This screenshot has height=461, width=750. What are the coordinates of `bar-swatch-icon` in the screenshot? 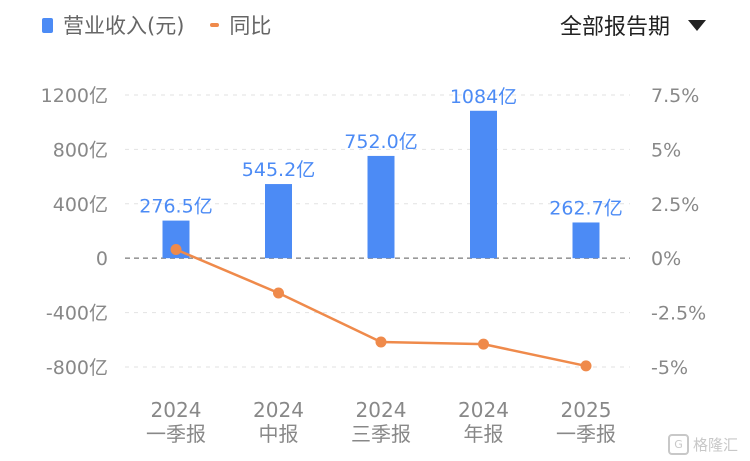 It's located at (47, 25).